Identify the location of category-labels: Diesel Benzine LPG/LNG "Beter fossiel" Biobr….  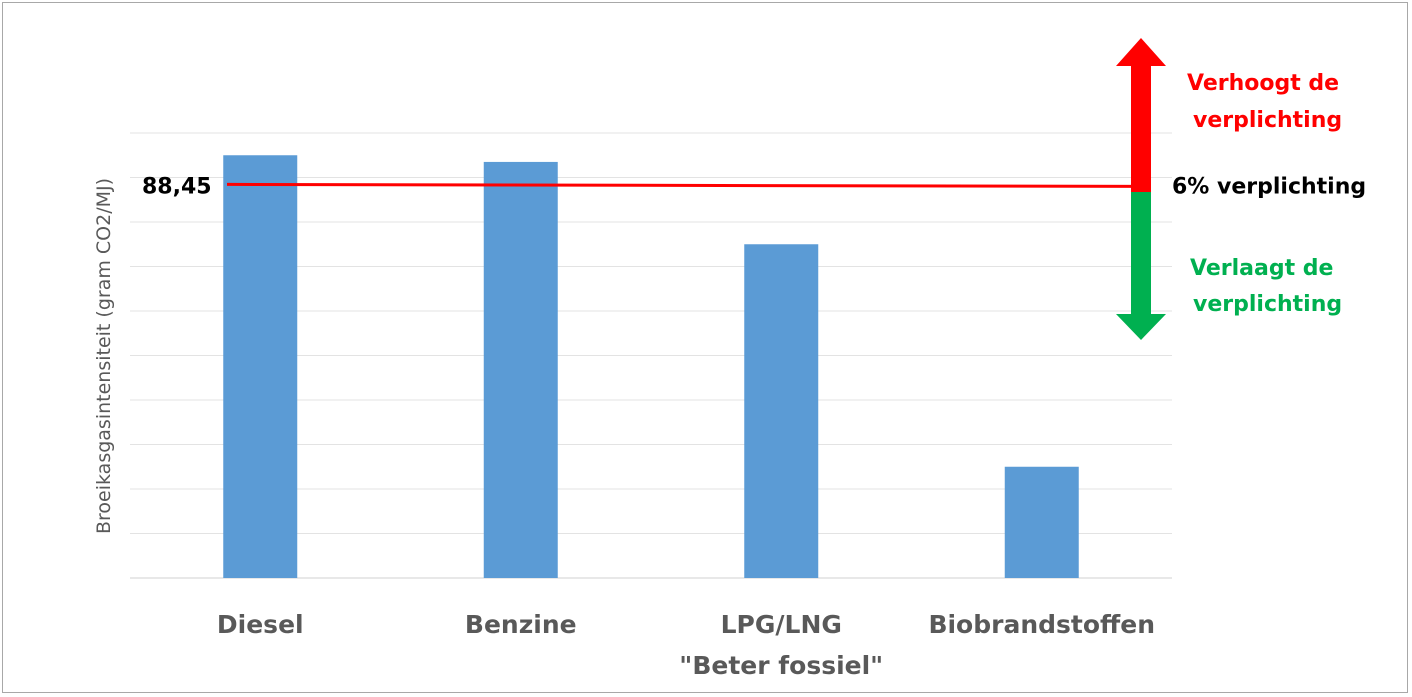
(686, 645).